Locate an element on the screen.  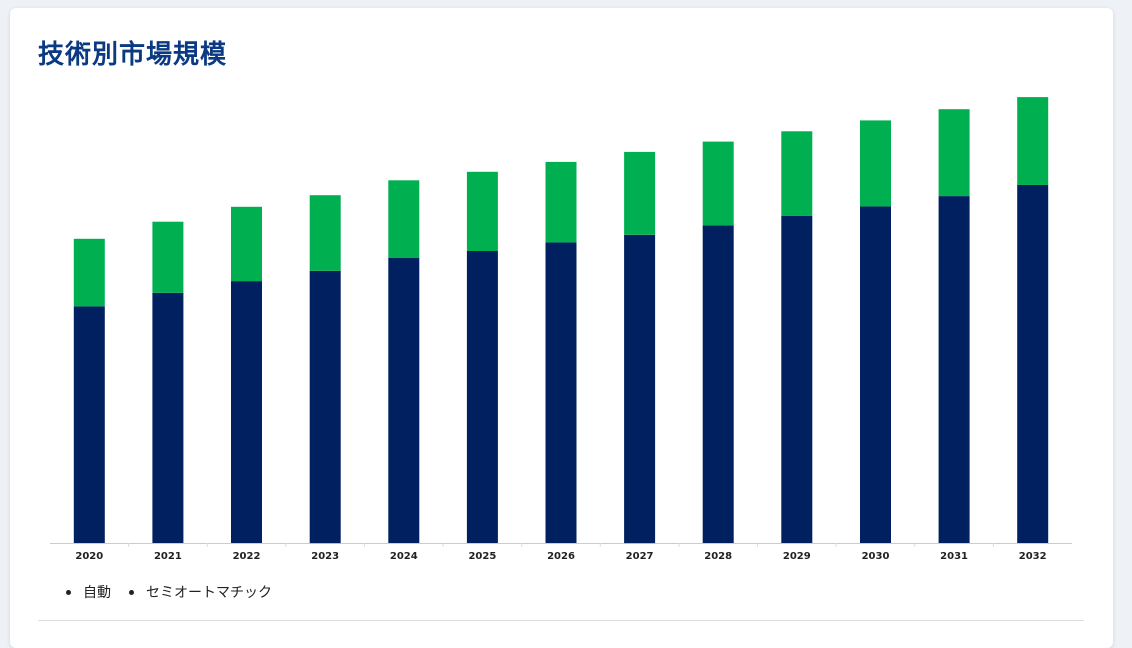
x-tick-label-2023: 2023 is located at coordinates (325, 556).